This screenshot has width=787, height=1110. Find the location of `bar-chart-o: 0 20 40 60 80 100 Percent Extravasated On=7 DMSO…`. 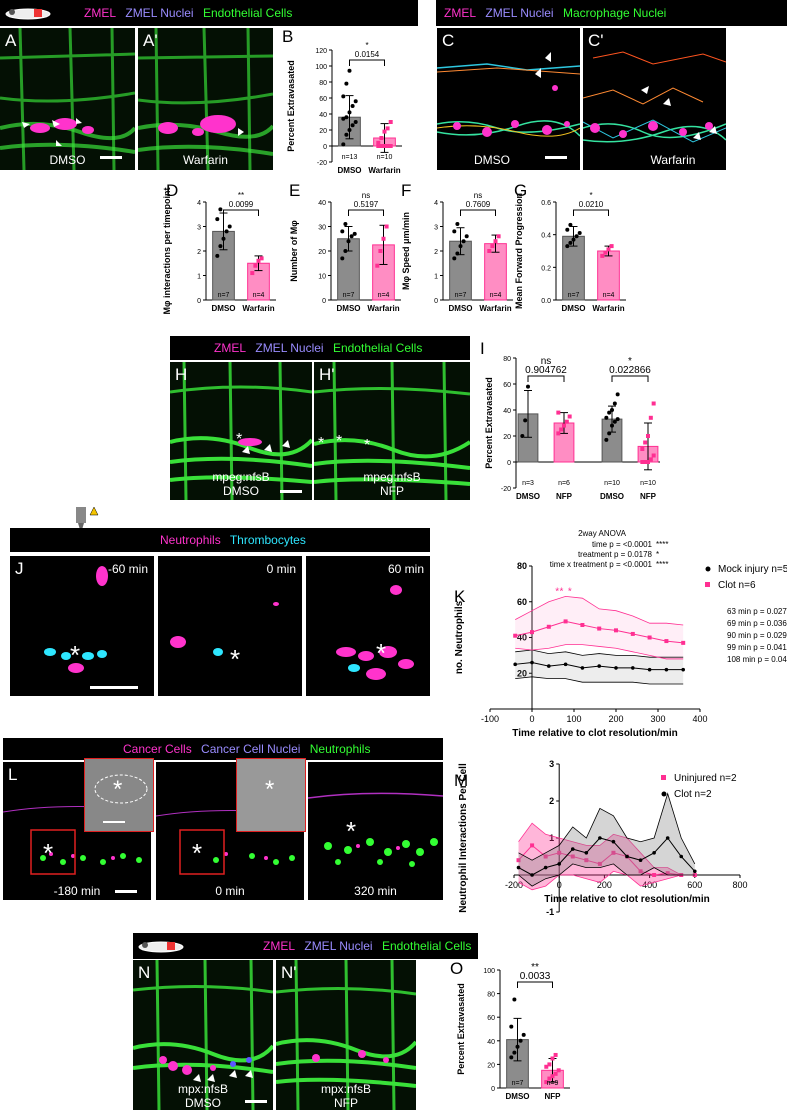

bar-chart-o: 0 20 40 60 80 100 Percent Extravasated On=7 DMSO… is located at coordinates (510, 1030).